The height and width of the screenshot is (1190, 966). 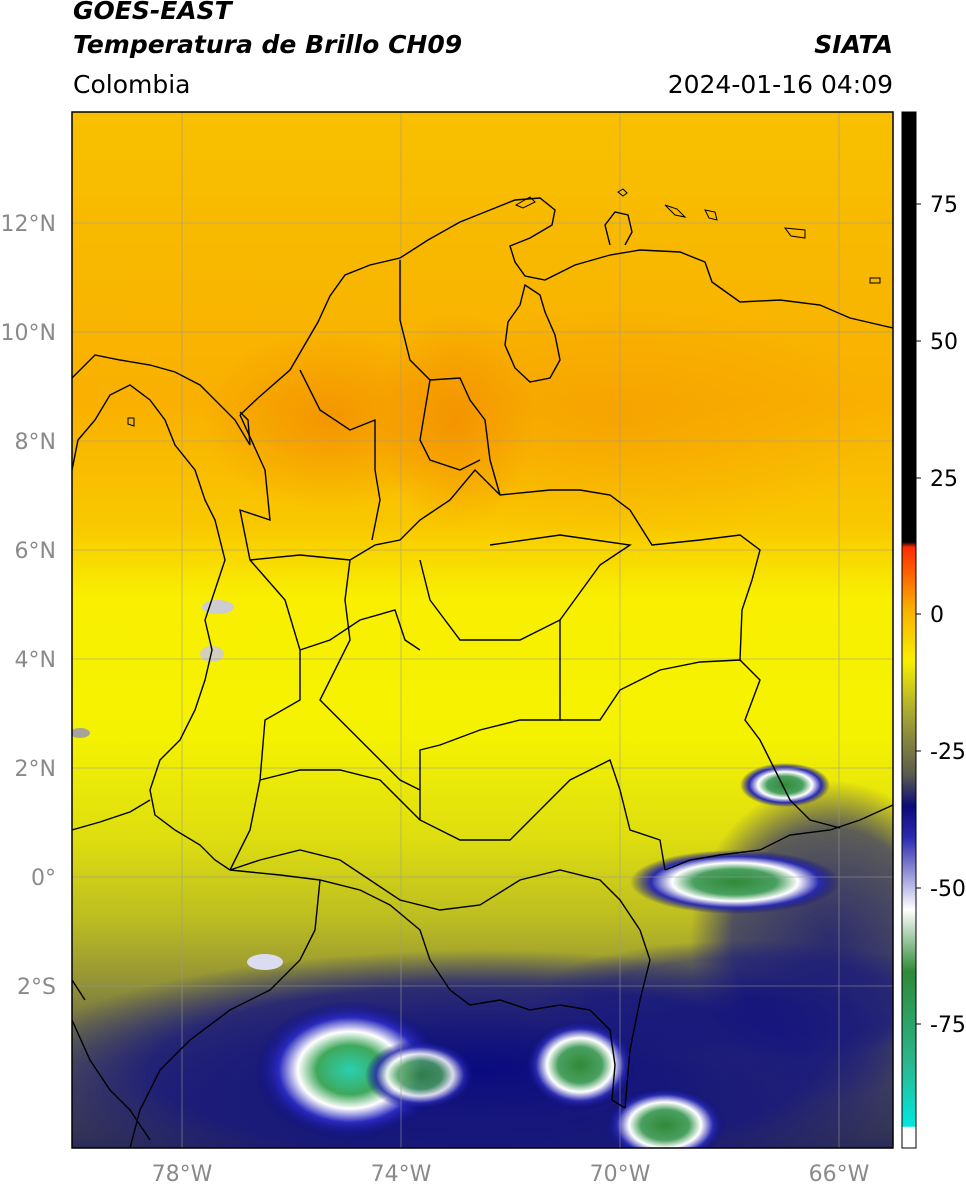 I want to click on lat-label-4n: 4°N, so click(x=35, y=660).